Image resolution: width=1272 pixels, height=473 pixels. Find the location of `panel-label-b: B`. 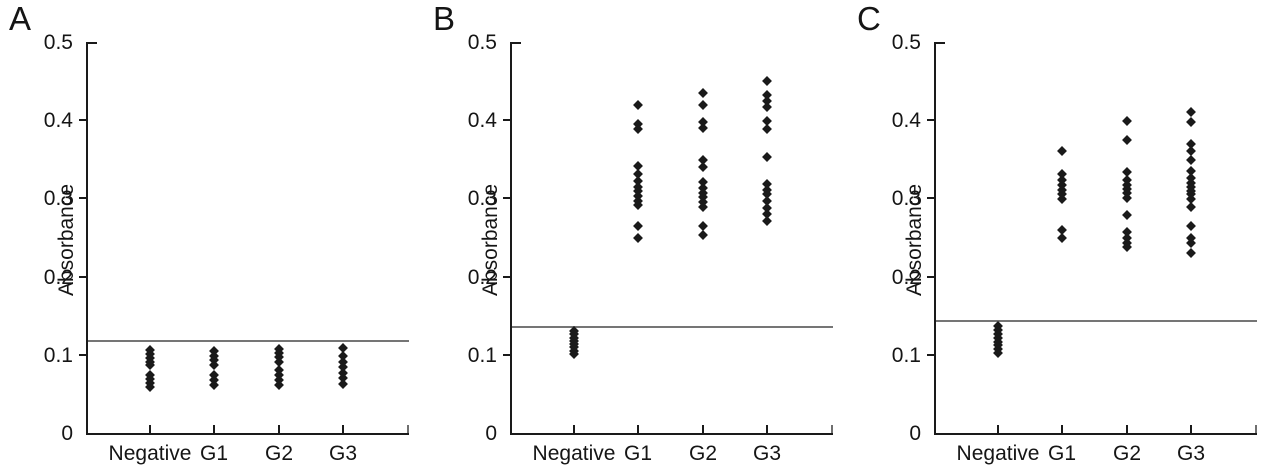

panel-label-b: B is located at coordinates (444, 18).